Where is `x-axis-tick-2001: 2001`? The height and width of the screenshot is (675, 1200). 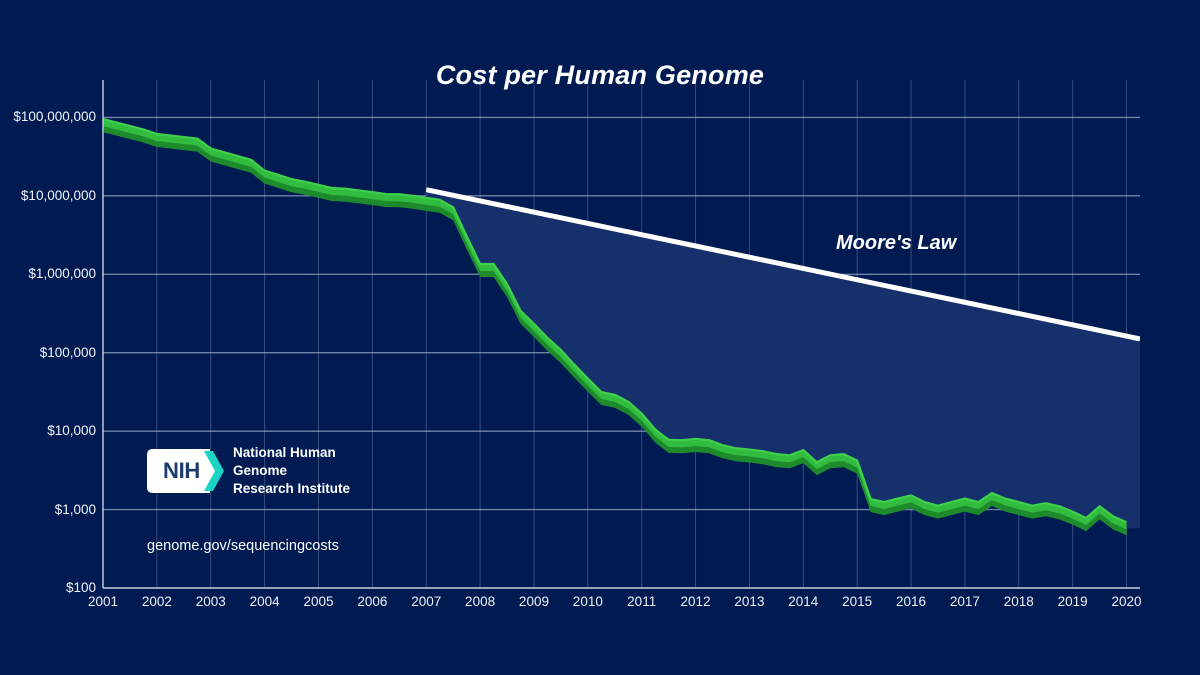 x-axis-tick-2001: 2001 is located at coordinates (103, 601).